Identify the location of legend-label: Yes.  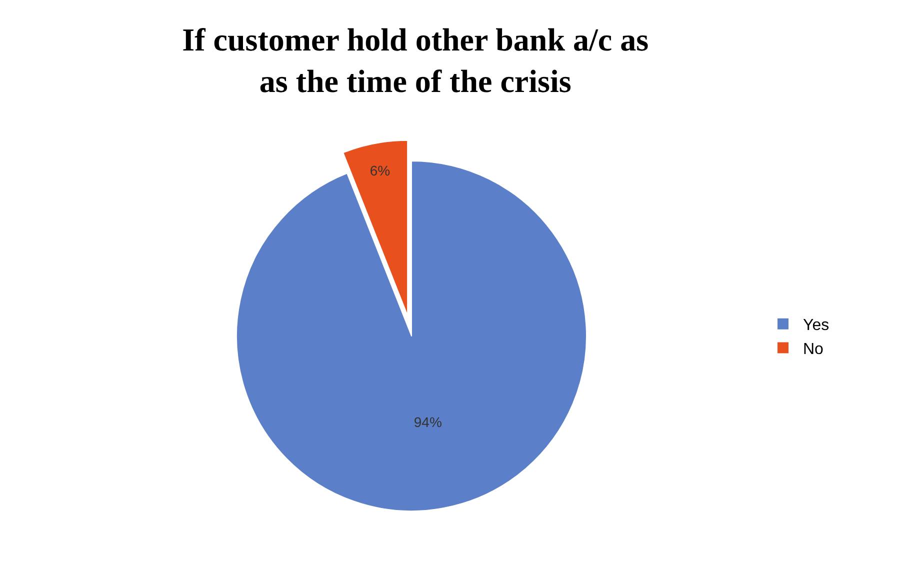
(816, 325).